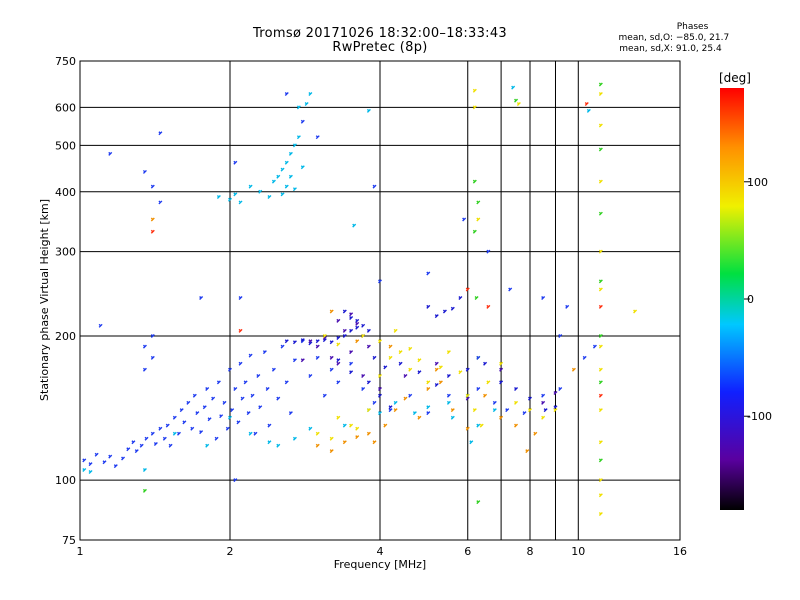 The height and width of the screenshot is (600, 800). I want to click on x-axis: 1 2 4 6 8 10 16, so click(382, 551).